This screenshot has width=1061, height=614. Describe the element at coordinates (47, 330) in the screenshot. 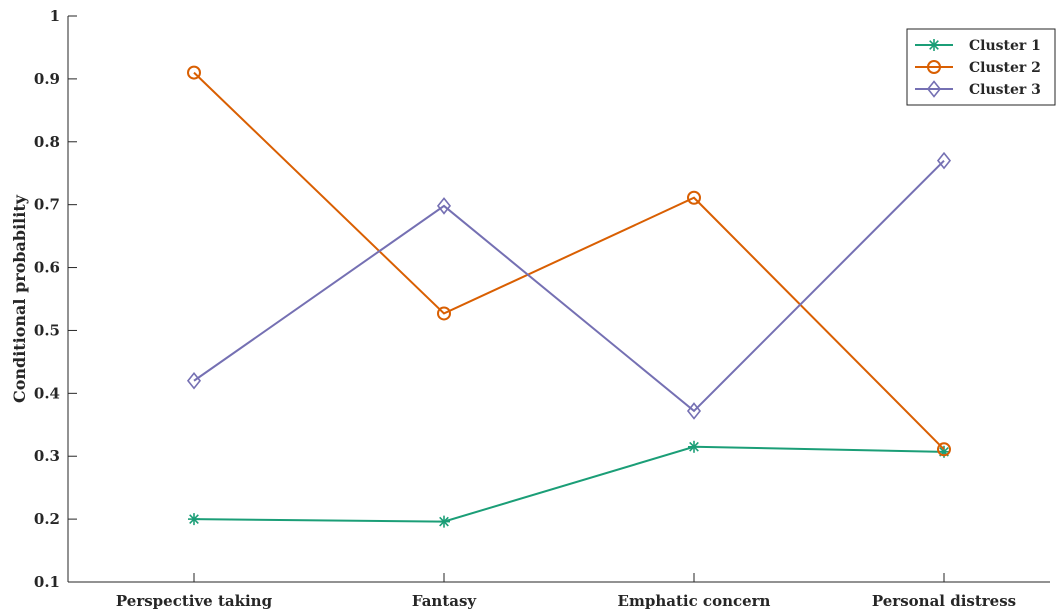

I see `y-tick-label: 0.5` at that location.